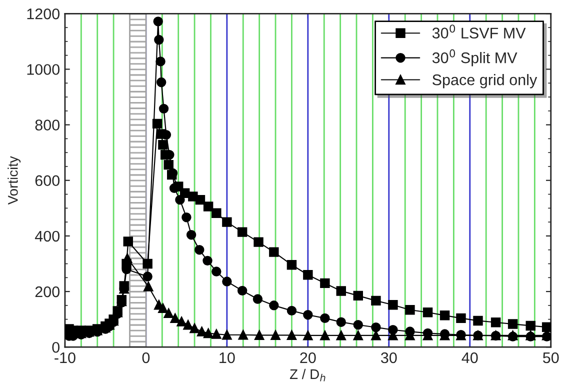  I want to click on y-axis-title: Vorticity, so click(14, 180).